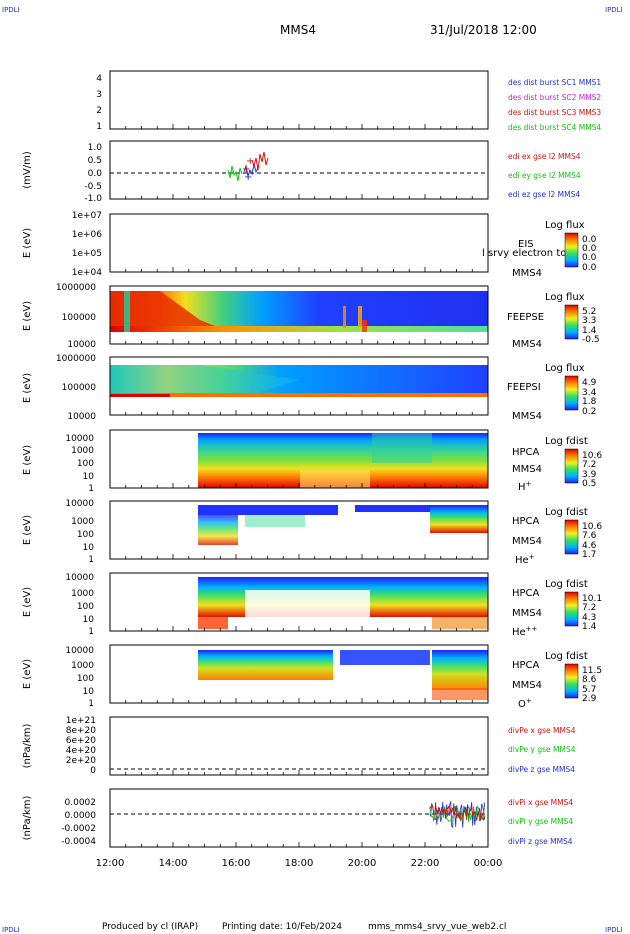  Describe the element at coordinates (127, 311) in the screenshot. I see `spectrogram-dropout` at that location.